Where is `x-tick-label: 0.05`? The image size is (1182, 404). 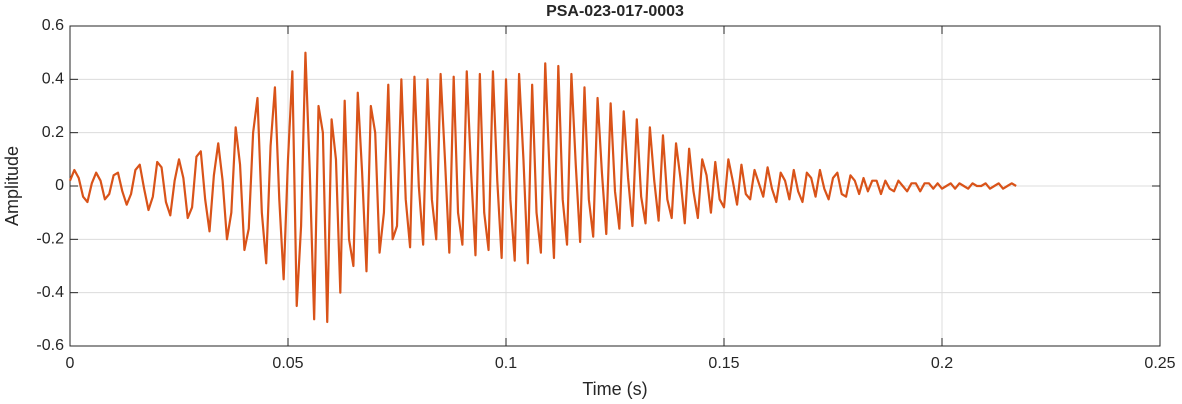 x-tick-label: 0.05 is located at coordinates (287, 363).